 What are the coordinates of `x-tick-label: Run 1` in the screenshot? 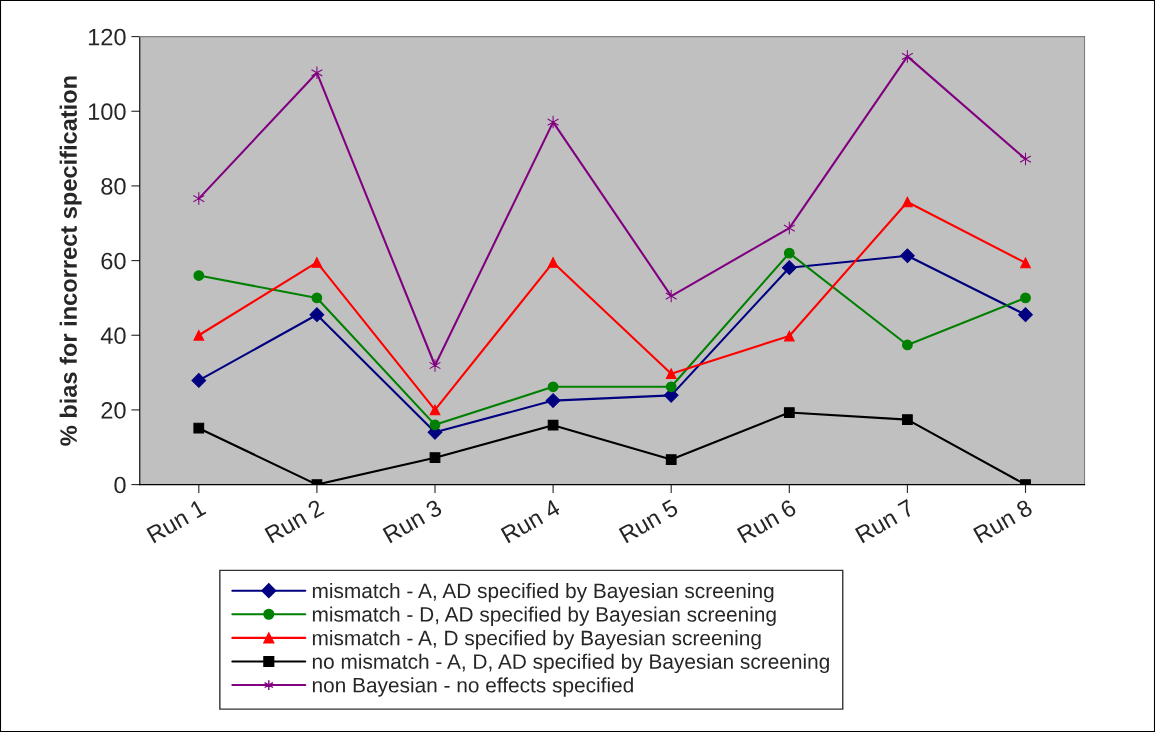 It's located at (176, 521).